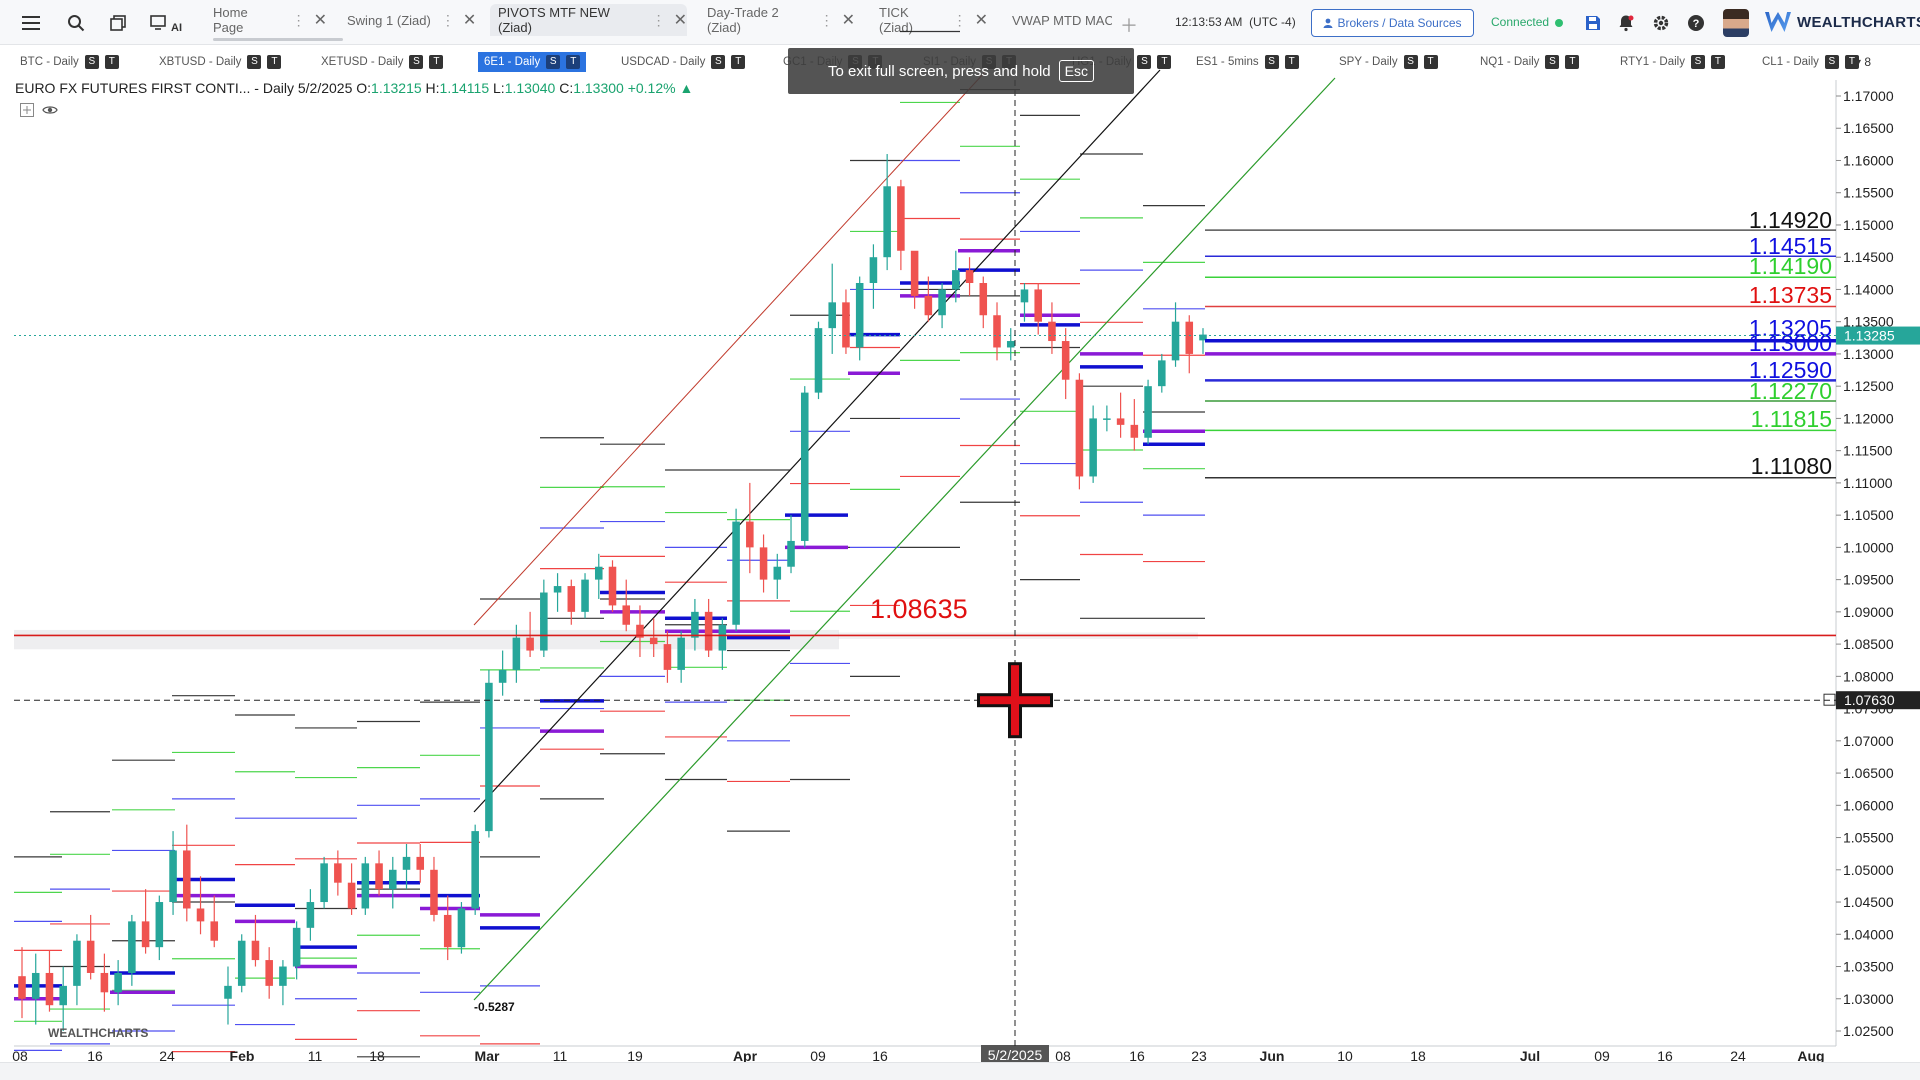  Describe the element at coordinates (1790, 220) in the screenshot. I see `key-level-label: 1.14920` at that location.